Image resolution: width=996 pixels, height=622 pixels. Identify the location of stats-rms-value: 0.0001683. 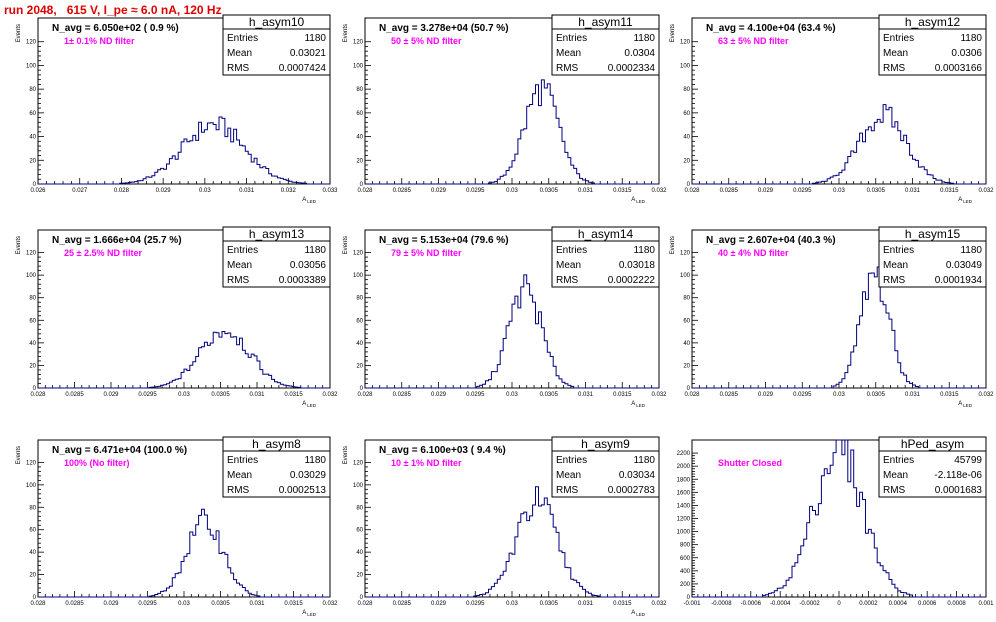
(959, 490).